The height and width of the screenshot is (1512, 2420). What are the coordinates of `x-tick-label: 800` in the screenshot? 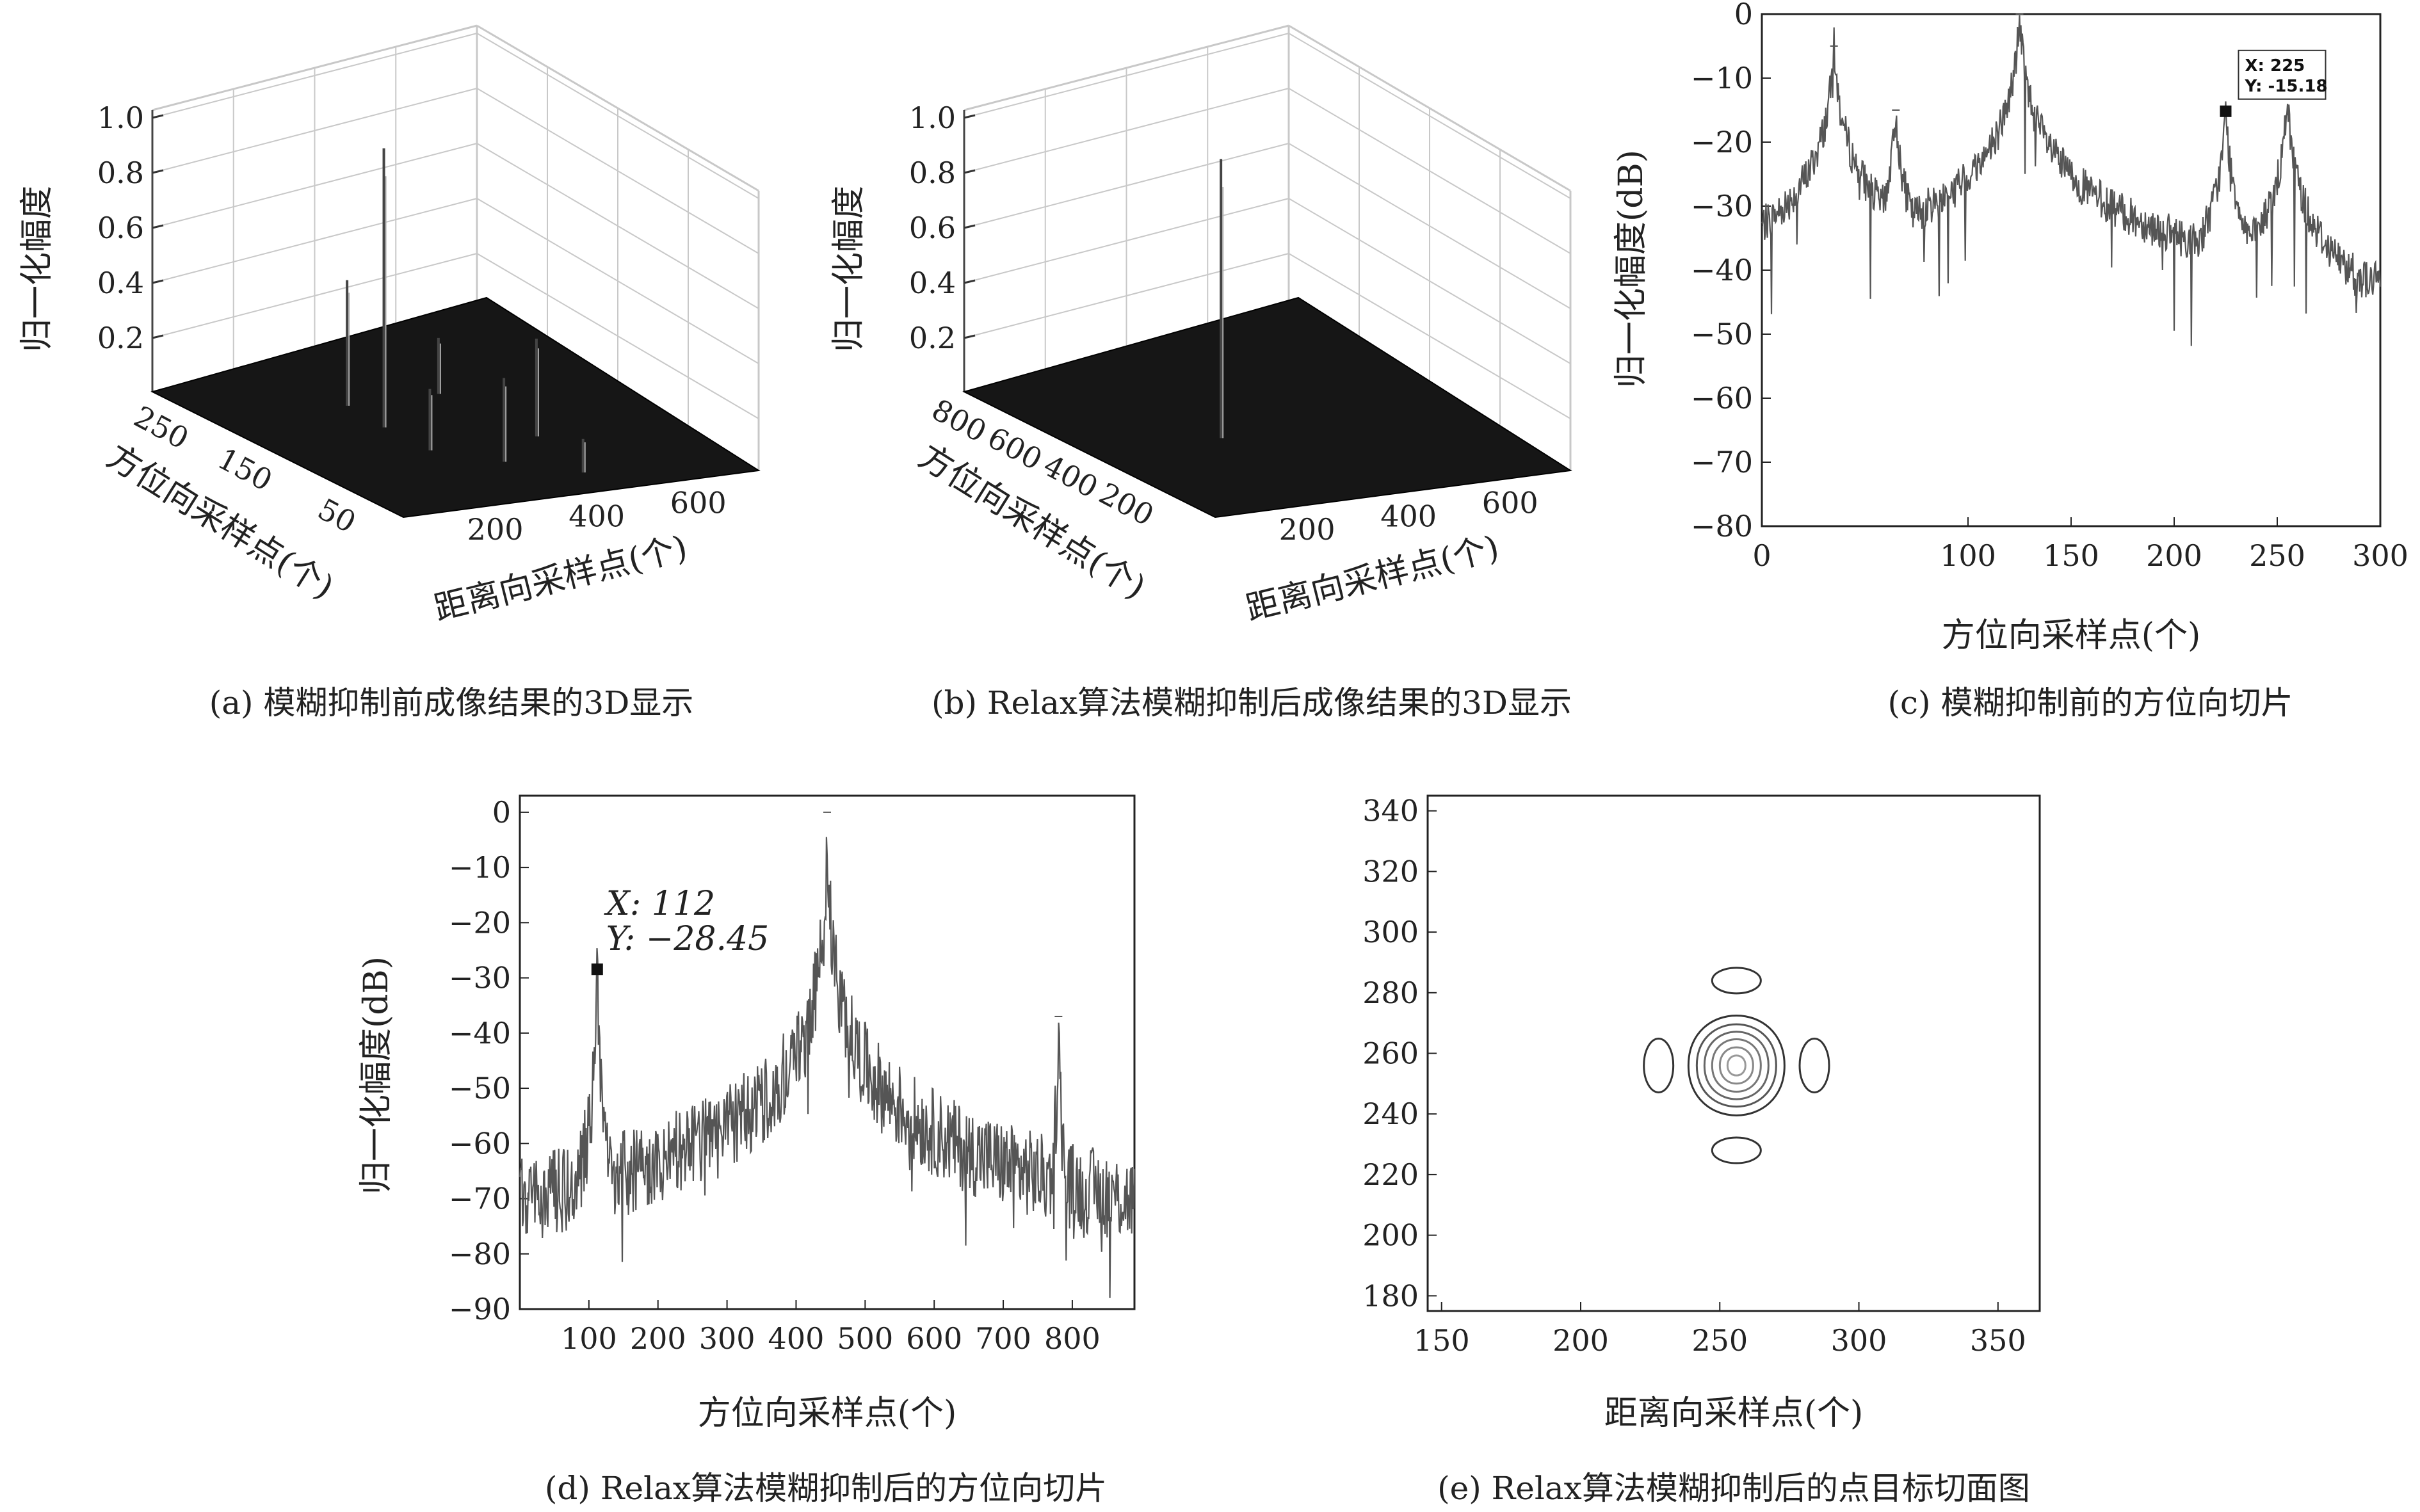 It's located at (1072, 1338).